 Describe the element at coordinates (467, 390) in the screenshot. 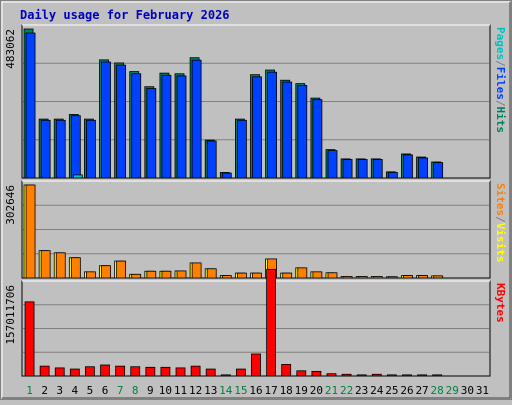

I see `day-label-30: 30` at that location.